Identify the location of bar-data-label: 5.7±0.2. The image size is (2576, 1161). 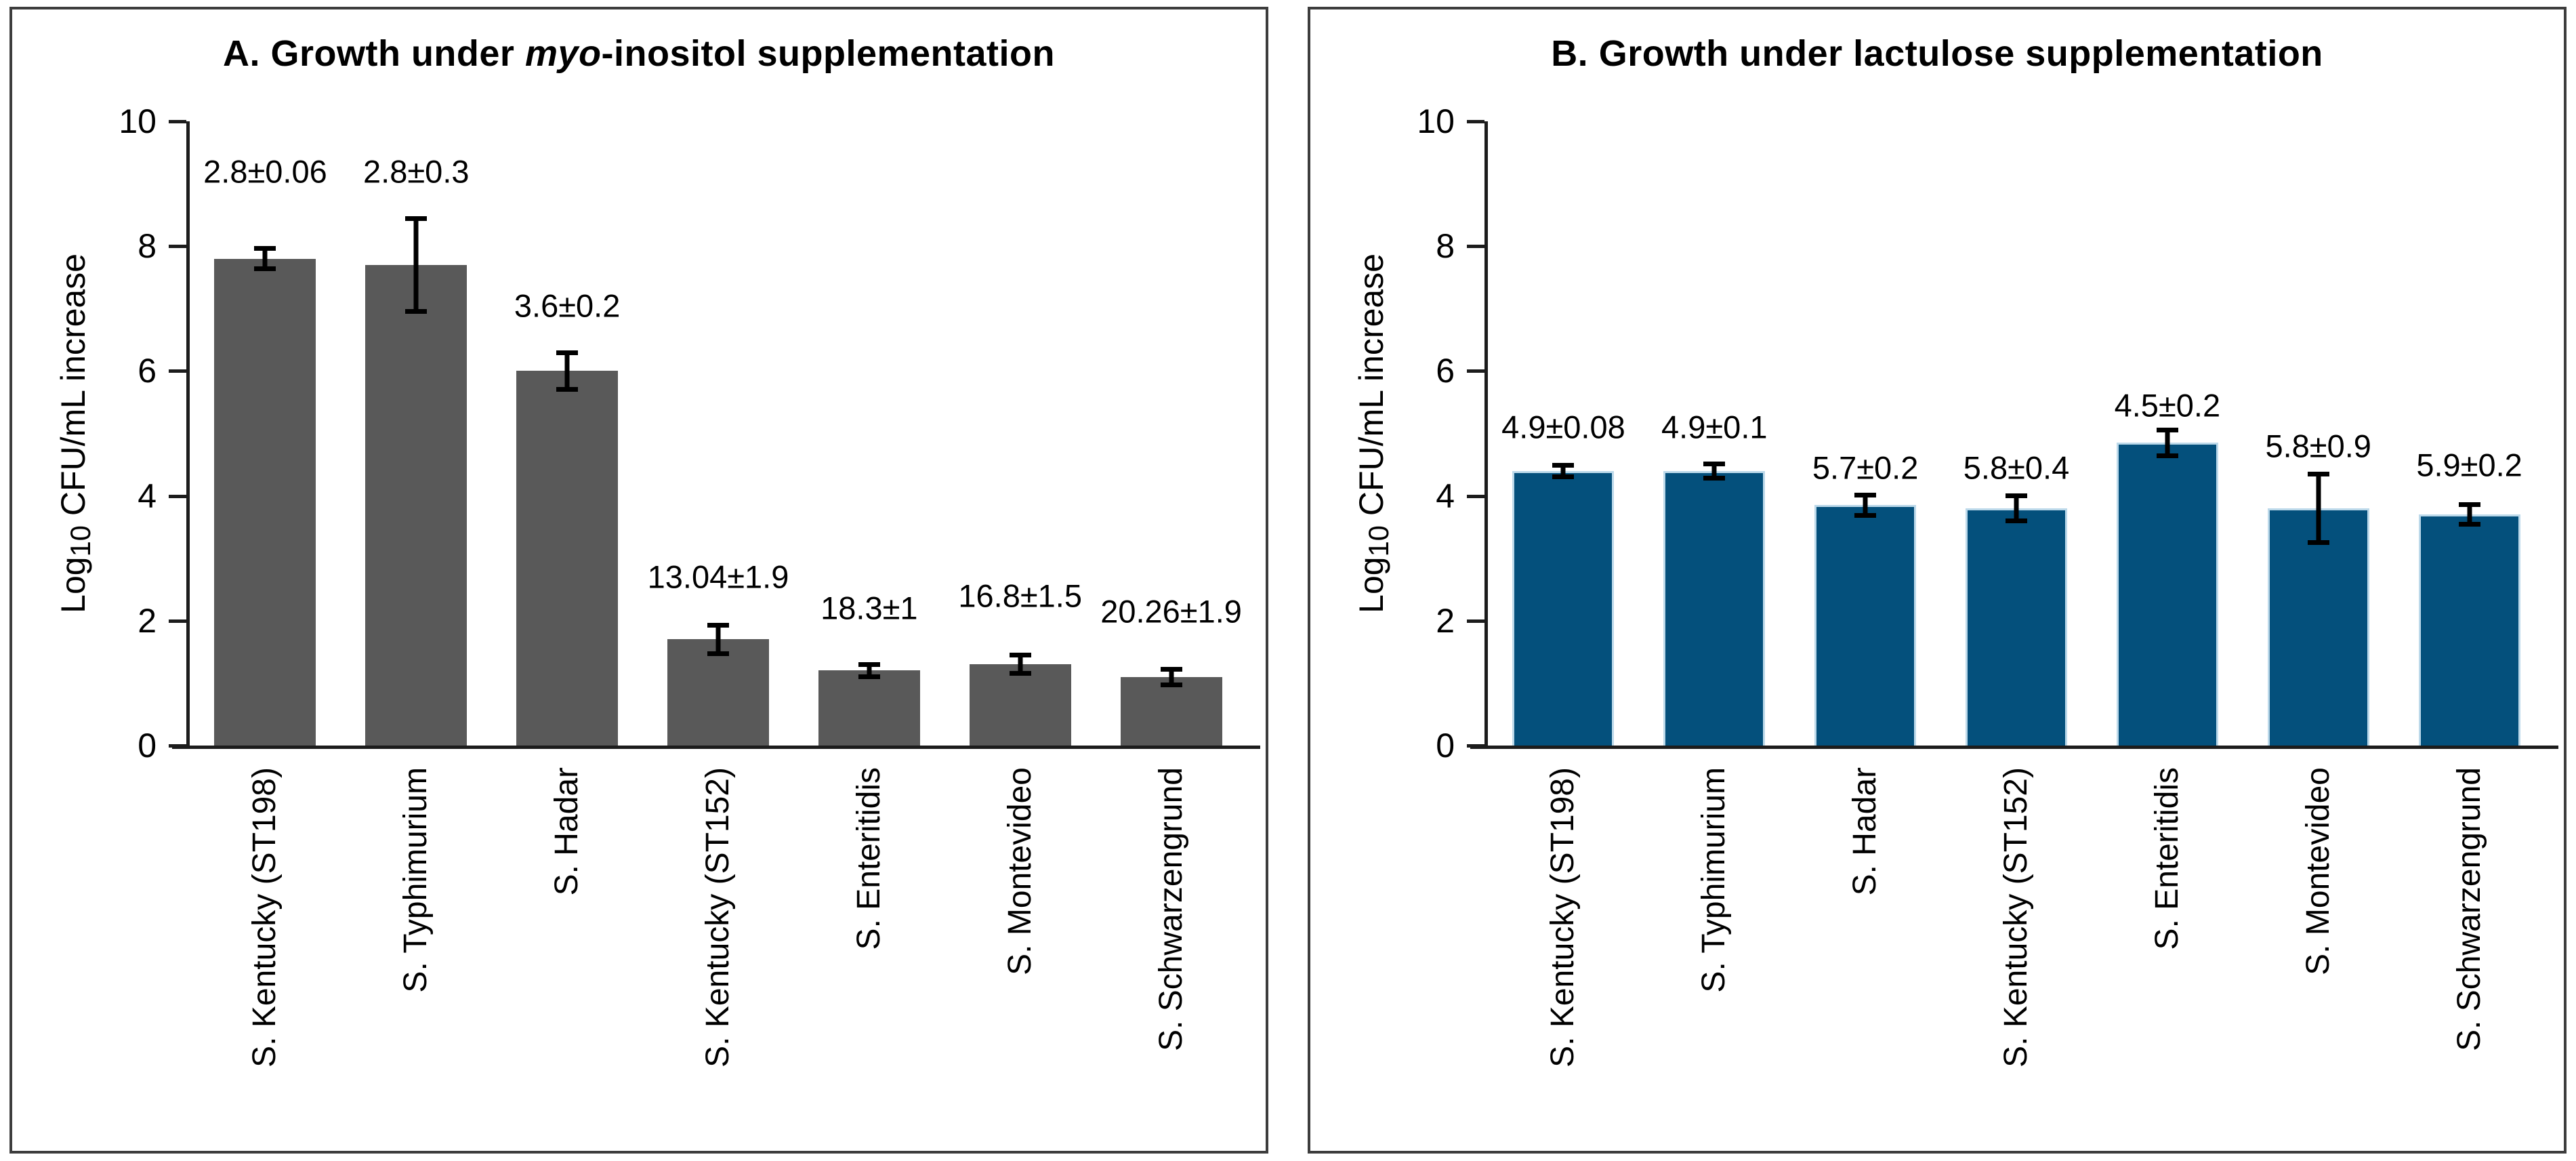
(1865, 468).